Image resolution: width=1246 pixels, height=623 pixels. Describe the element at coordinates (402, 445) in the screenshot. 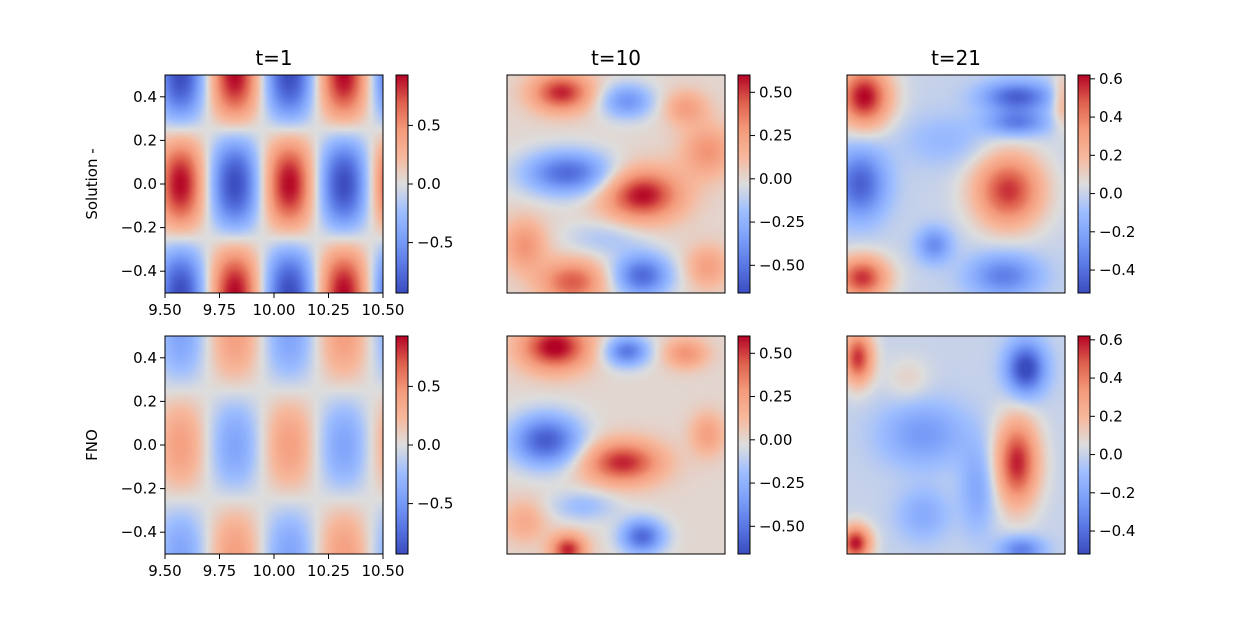

I see `panel-r1-c0-colorbar` at that location.